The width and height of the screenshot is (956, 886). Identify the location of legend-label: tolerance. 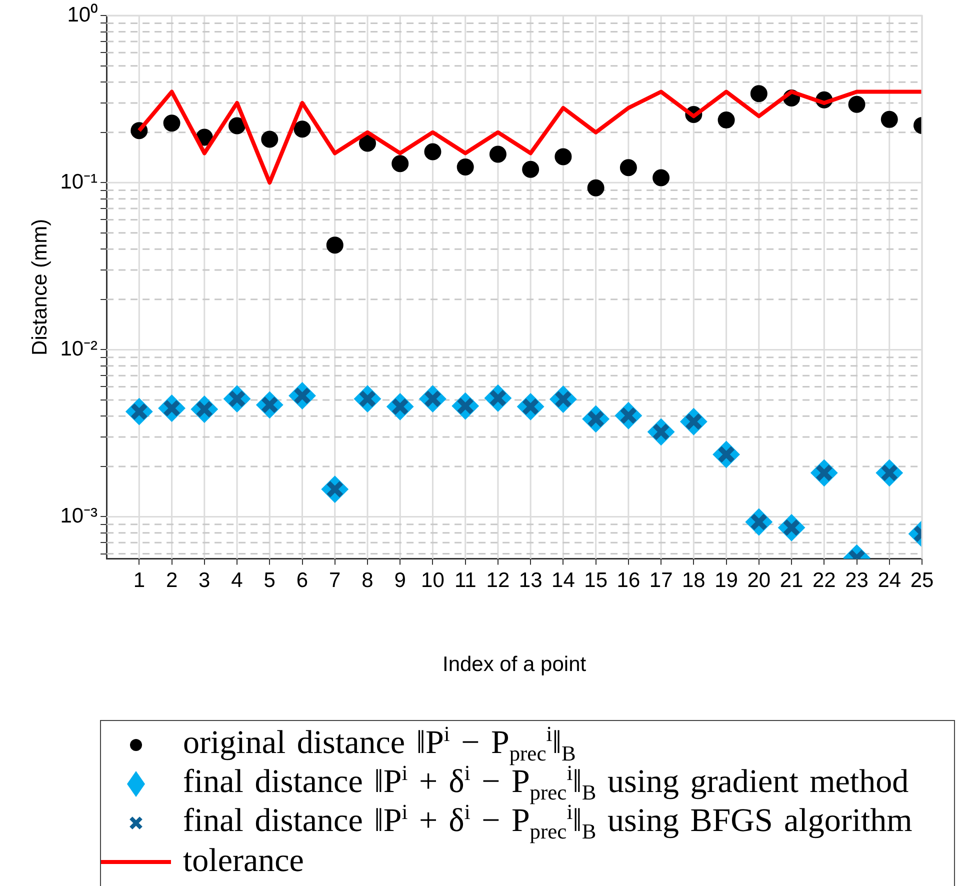
(243, 861).